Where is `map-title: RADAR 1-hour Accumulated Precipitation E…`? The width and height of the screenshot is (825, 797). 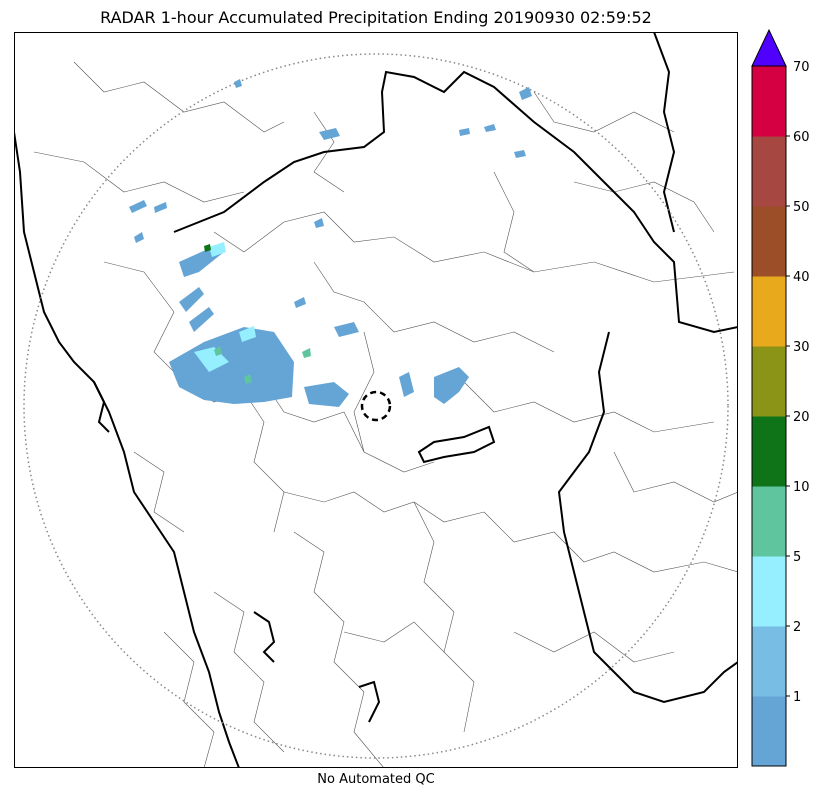
map-title: RADAR 1-hour Accumulated Precipitation E… is located at coordinates (376, 17).